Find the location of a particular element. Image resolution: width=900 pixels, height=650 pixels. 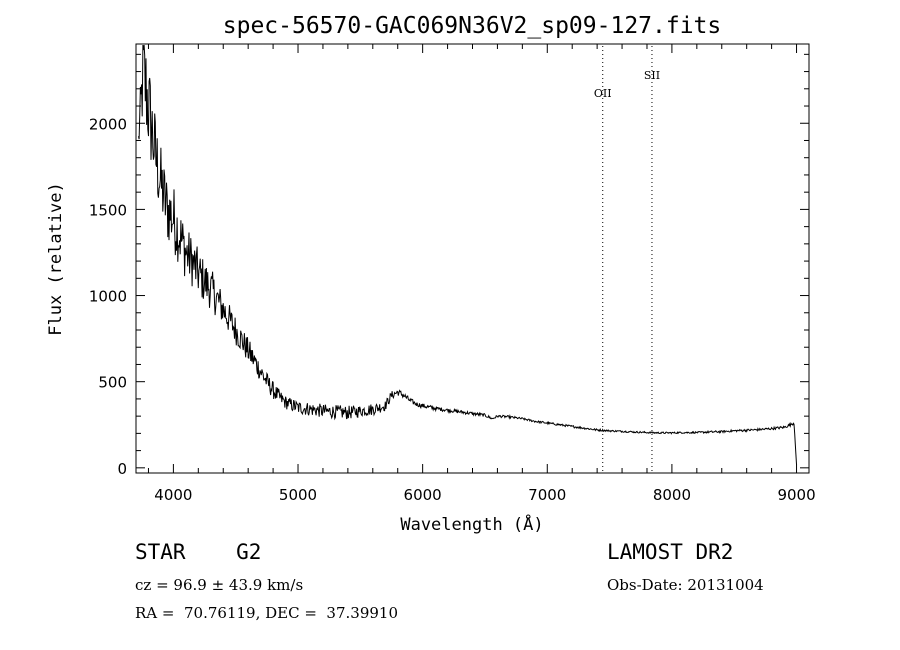

y-tick-label: 1500 is located at coordinates (108, 210).